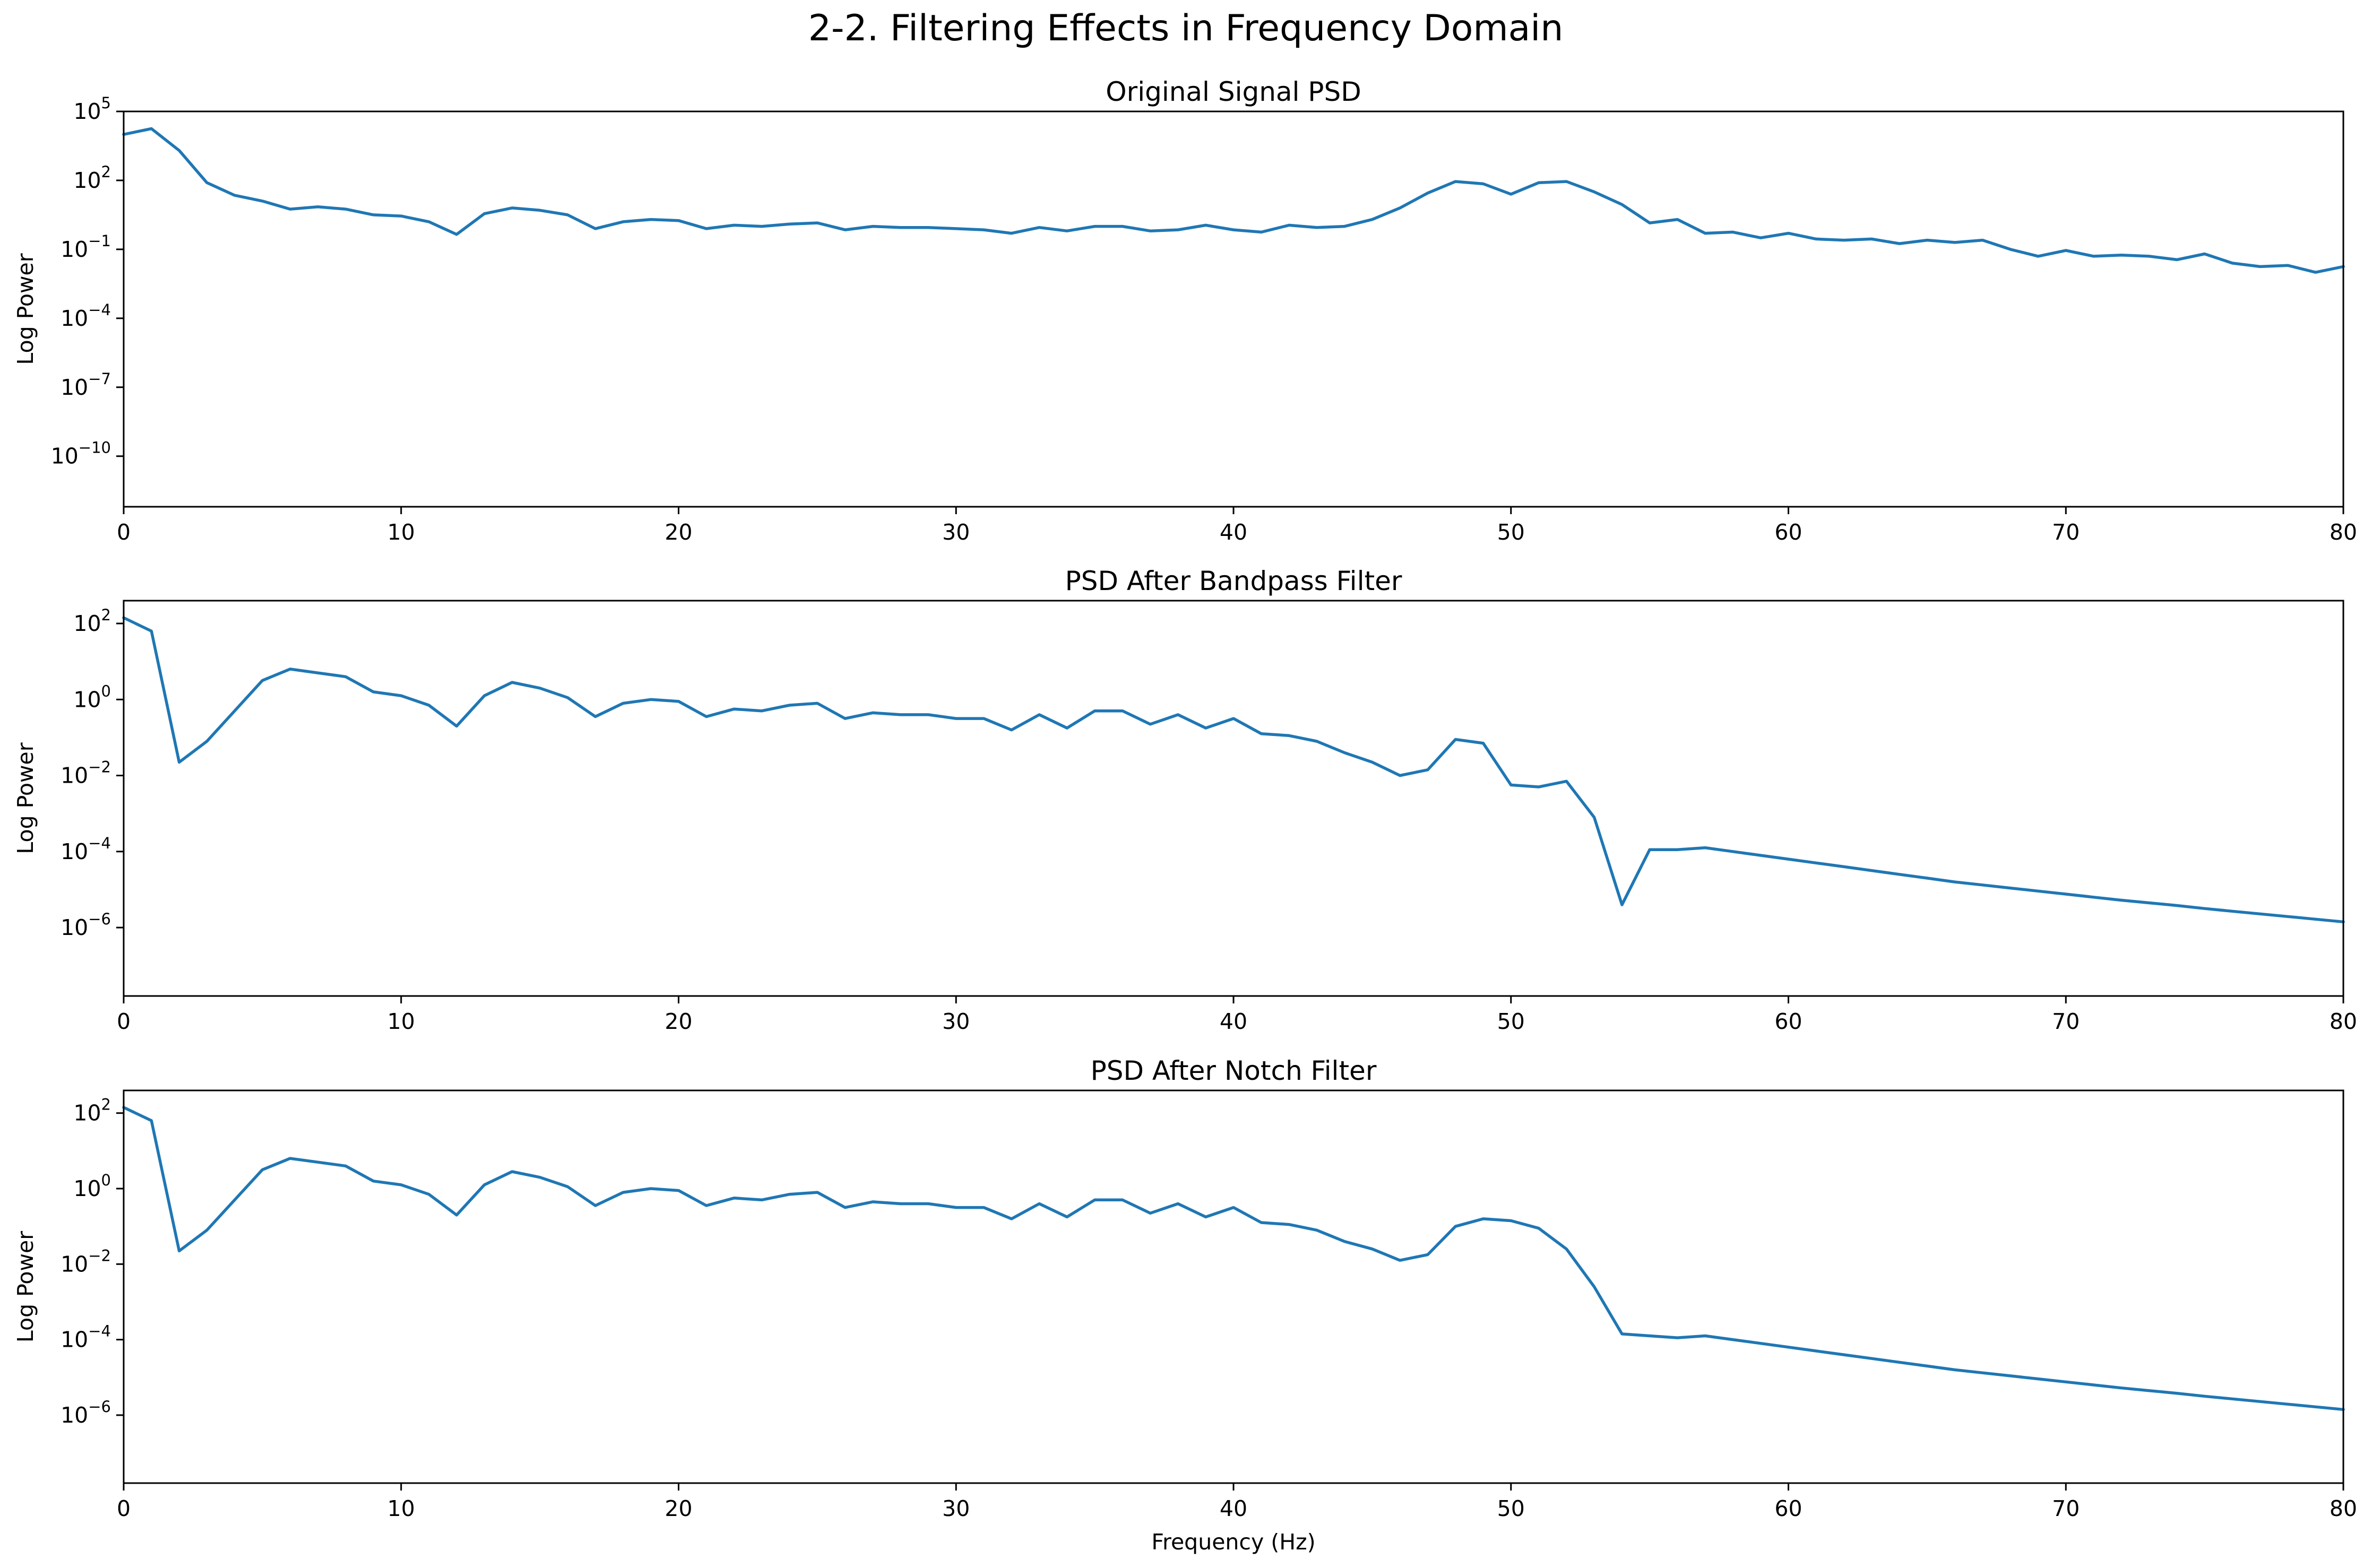 The image size is (2372, 1568). What do you see at coordinates (1233, 91) in the screenshot?
I see `subplot-title: Original Signal PSD` at bounding box center [1233, 91].